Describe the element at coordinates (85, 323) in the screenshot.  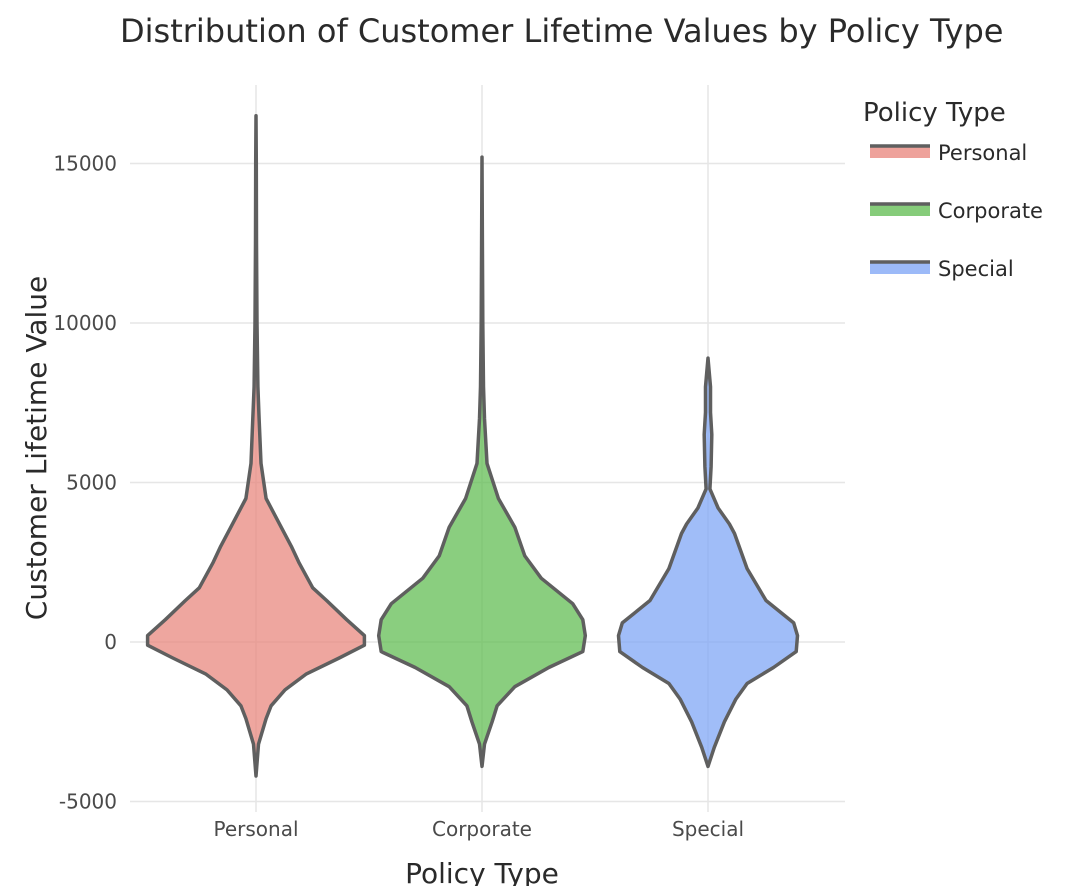
I see `y-tick-label: 10000` at that location.